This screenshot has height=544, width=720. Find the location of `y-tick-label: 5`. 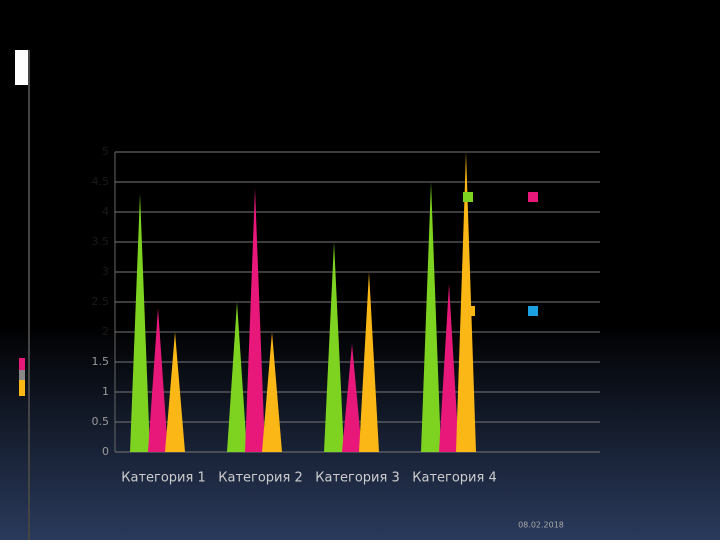

y-tick-label: 5 is located at coordinates (105, 151).